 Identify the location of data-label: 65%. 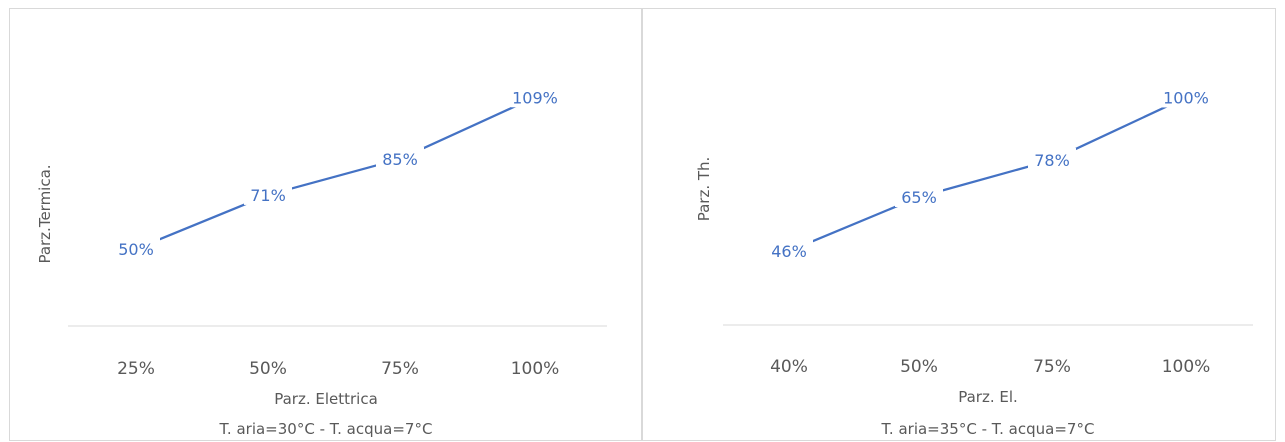
(919, 197).